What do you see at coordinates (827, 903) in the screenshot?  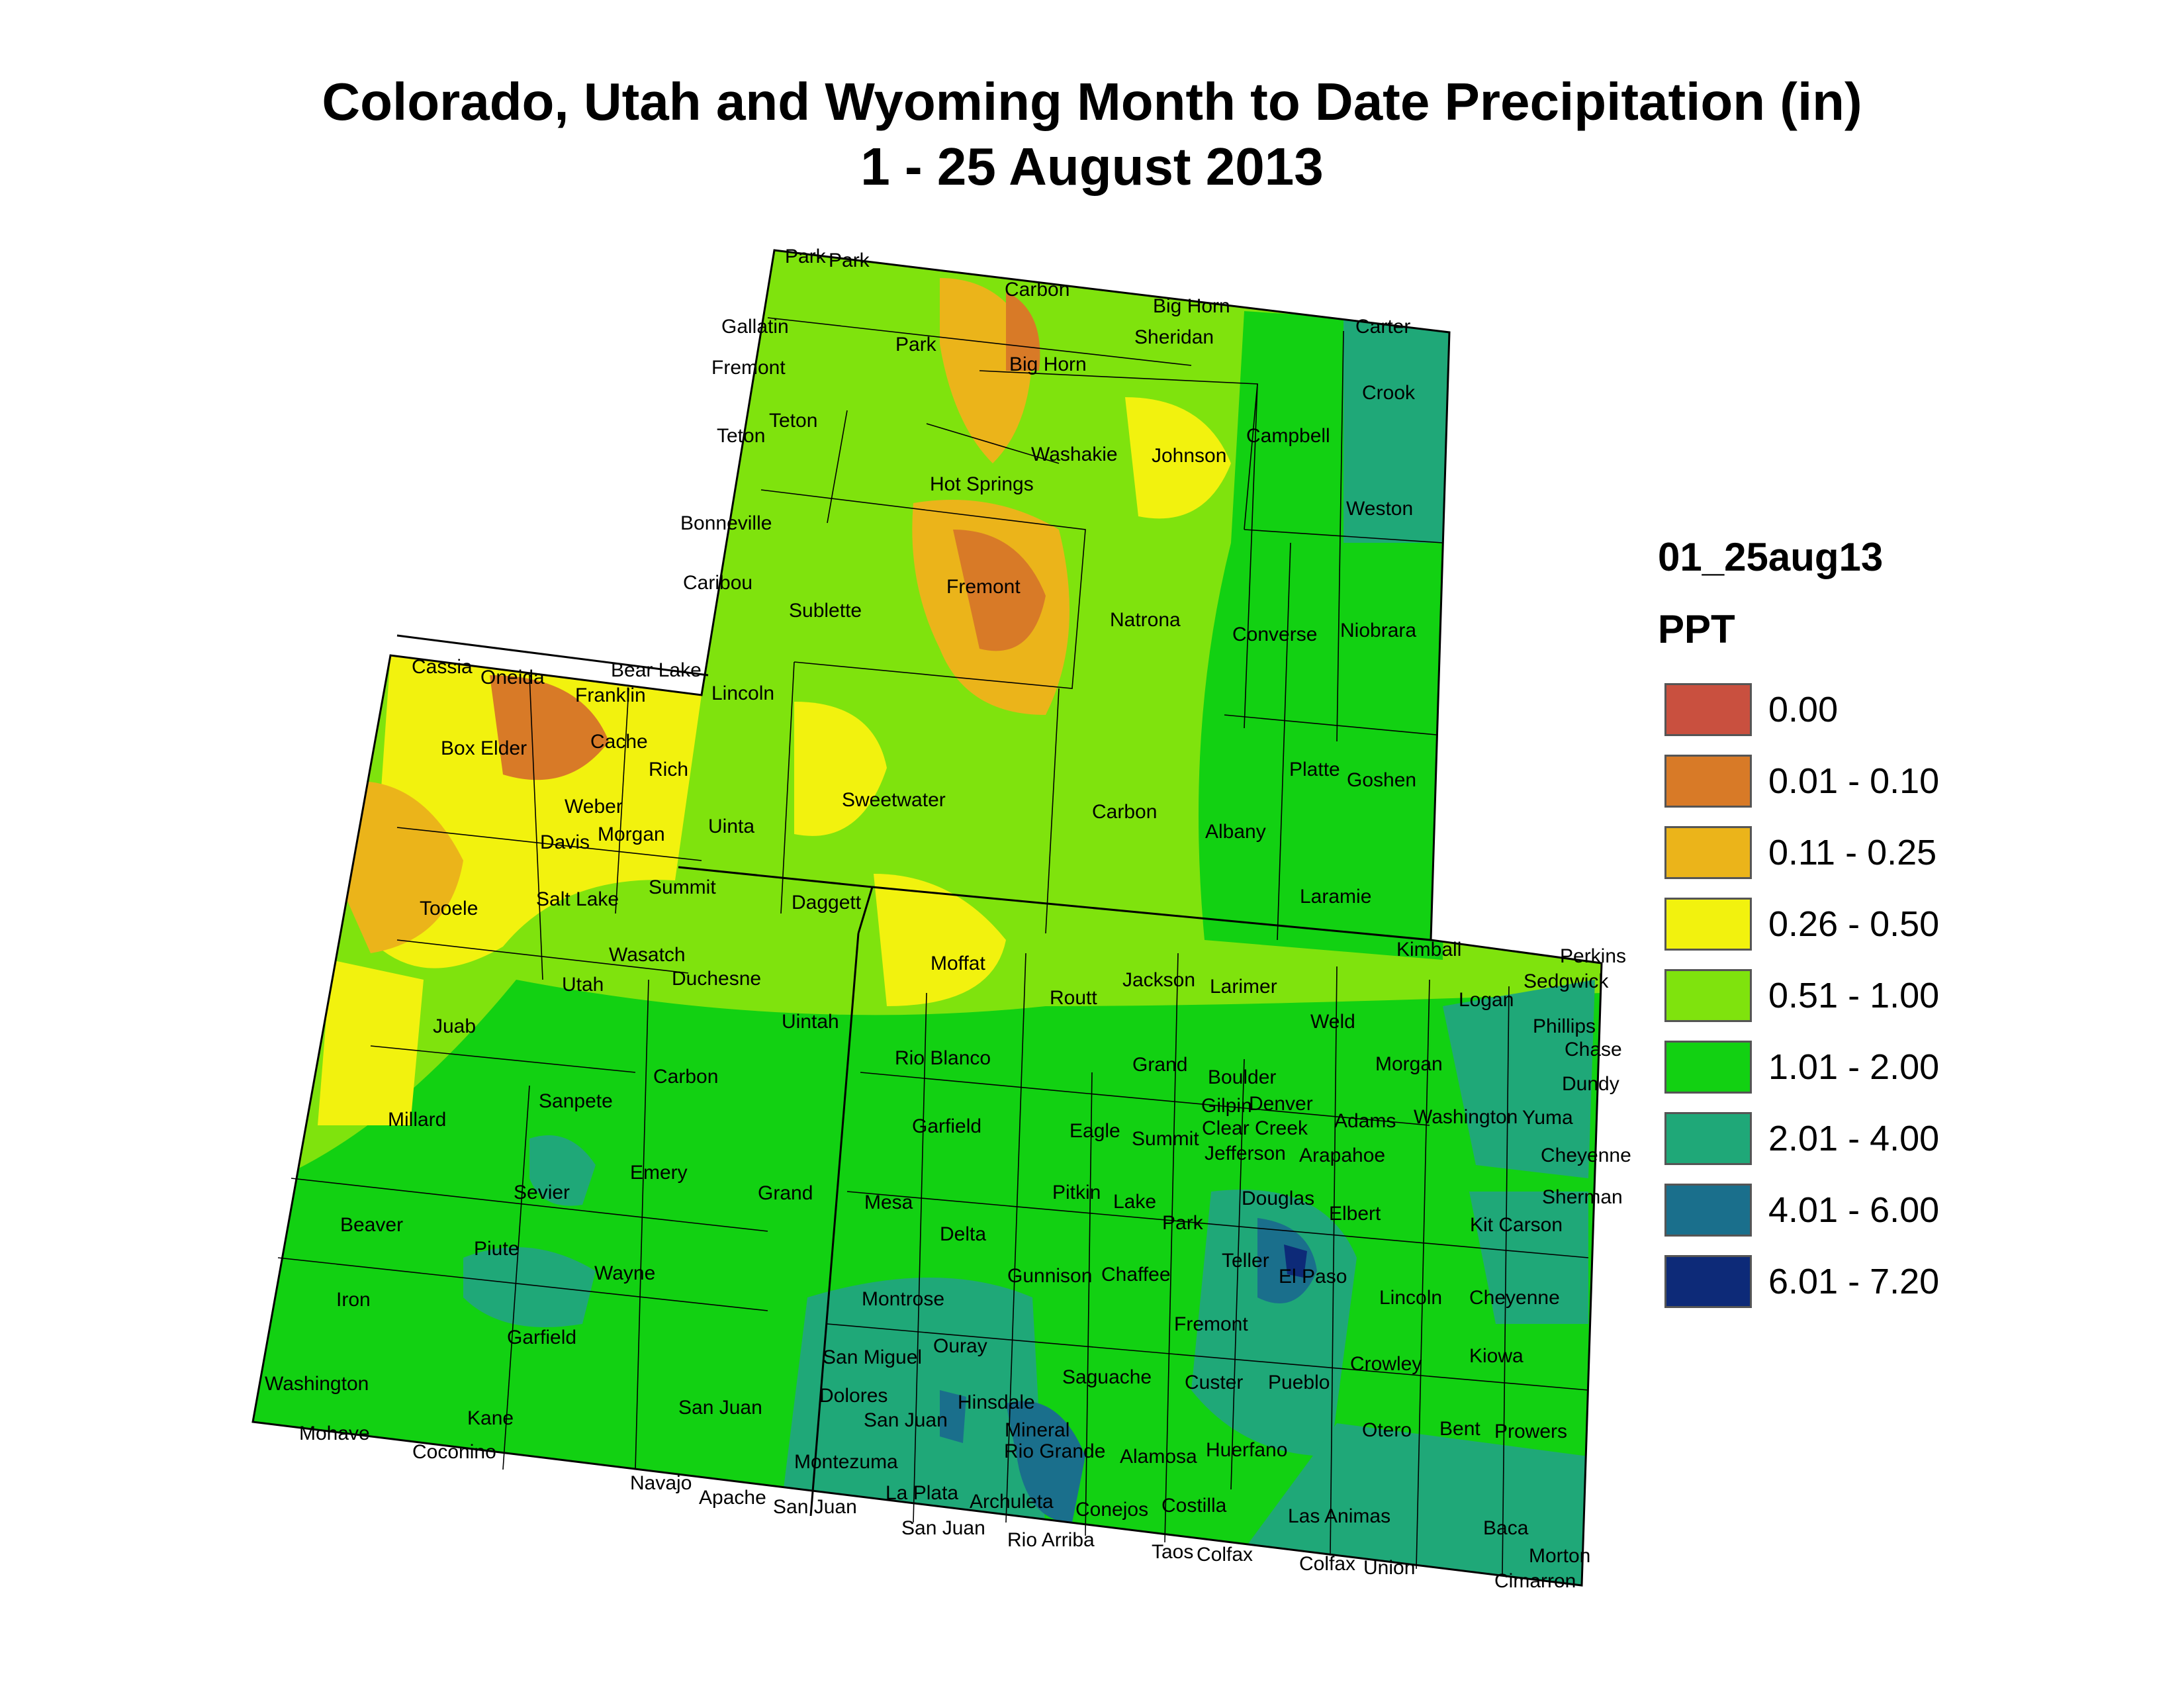 I see `county-label: Daggett` at bounding box center [827, 903].